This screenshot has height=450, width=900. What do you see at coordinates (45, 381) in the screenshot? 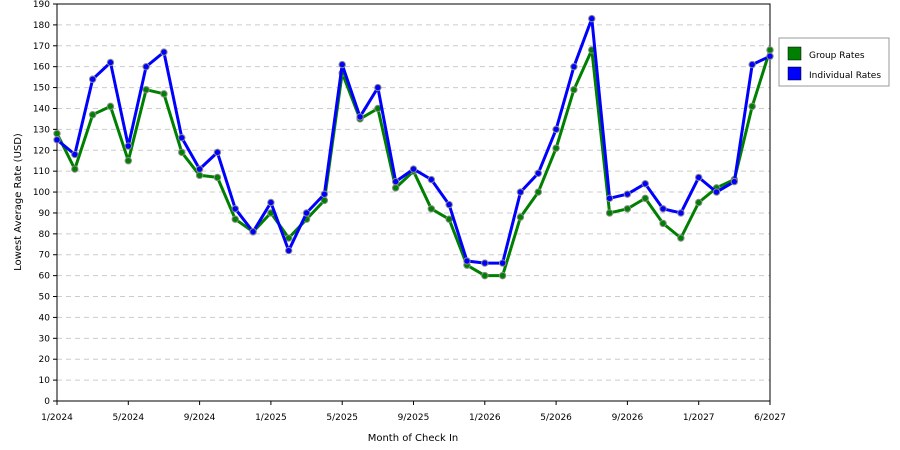
I see `y-tick-label: 10` at bounding box center [45, 381].